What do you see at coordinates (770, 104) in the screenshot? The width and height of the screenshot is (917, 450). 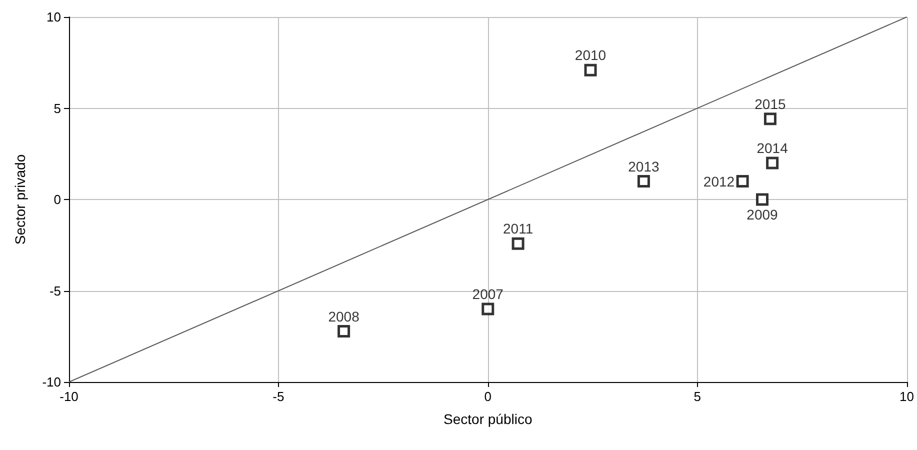 I see `annotation: 2015` at bounding box center [770, 104].